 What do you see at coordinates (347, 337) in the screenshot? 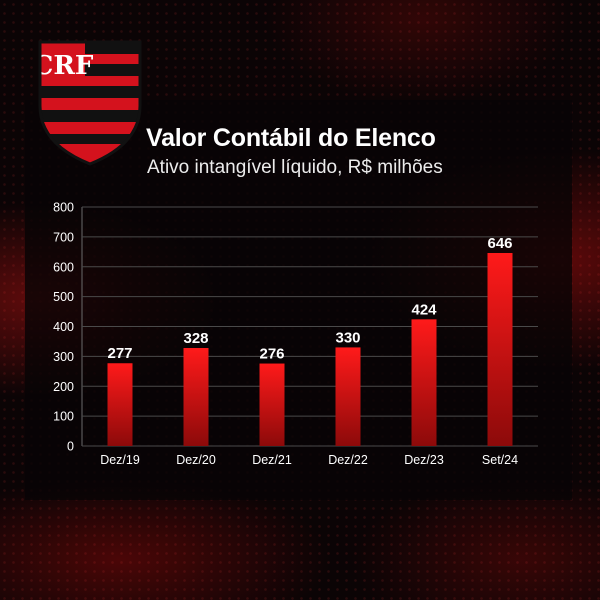
I see `bar-value-label: 330` at bounding box center [347, 337].